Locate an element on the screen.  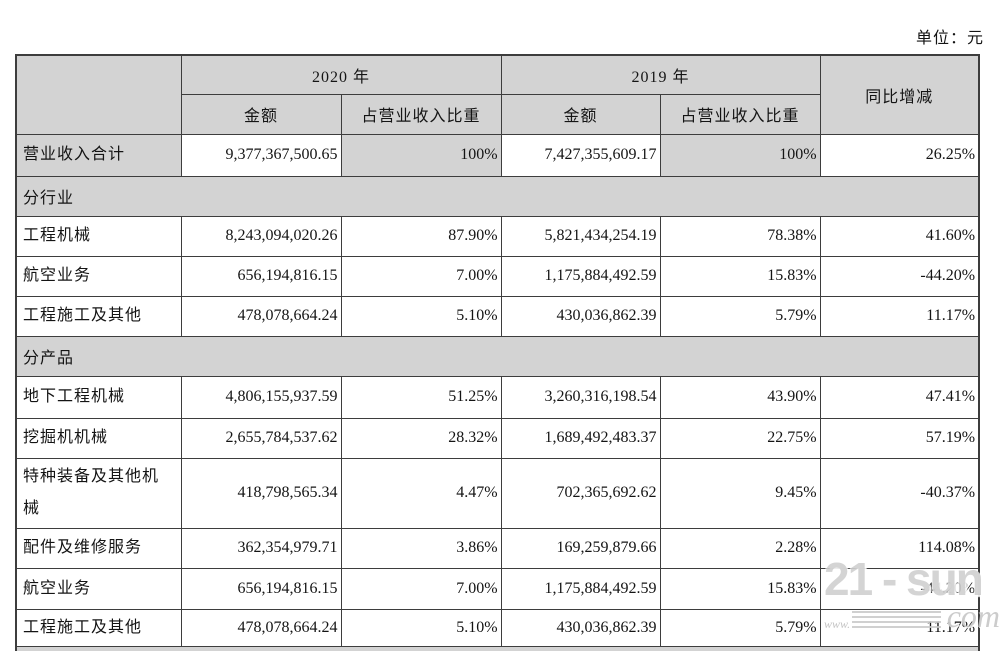
section-label: 分行业 is located at coordinates (497, 196).